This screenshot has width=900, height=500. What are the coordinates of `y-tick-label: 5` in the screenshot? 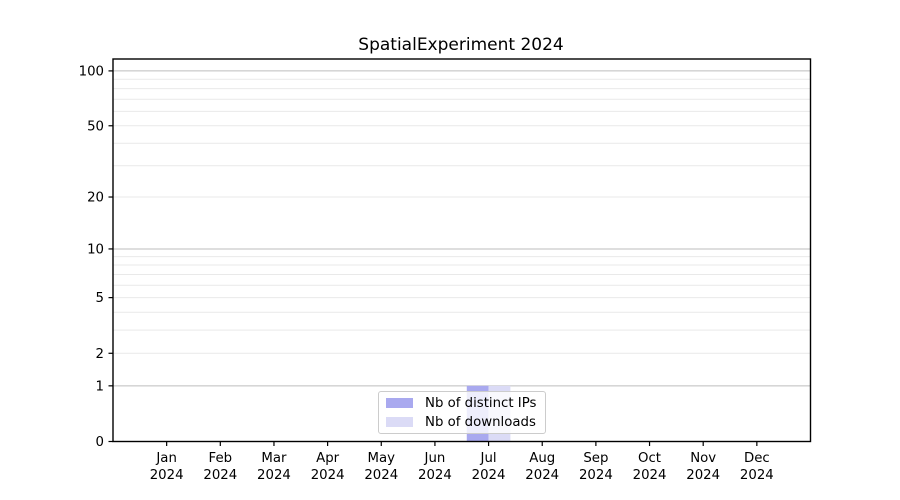 It's located at (100, 298).